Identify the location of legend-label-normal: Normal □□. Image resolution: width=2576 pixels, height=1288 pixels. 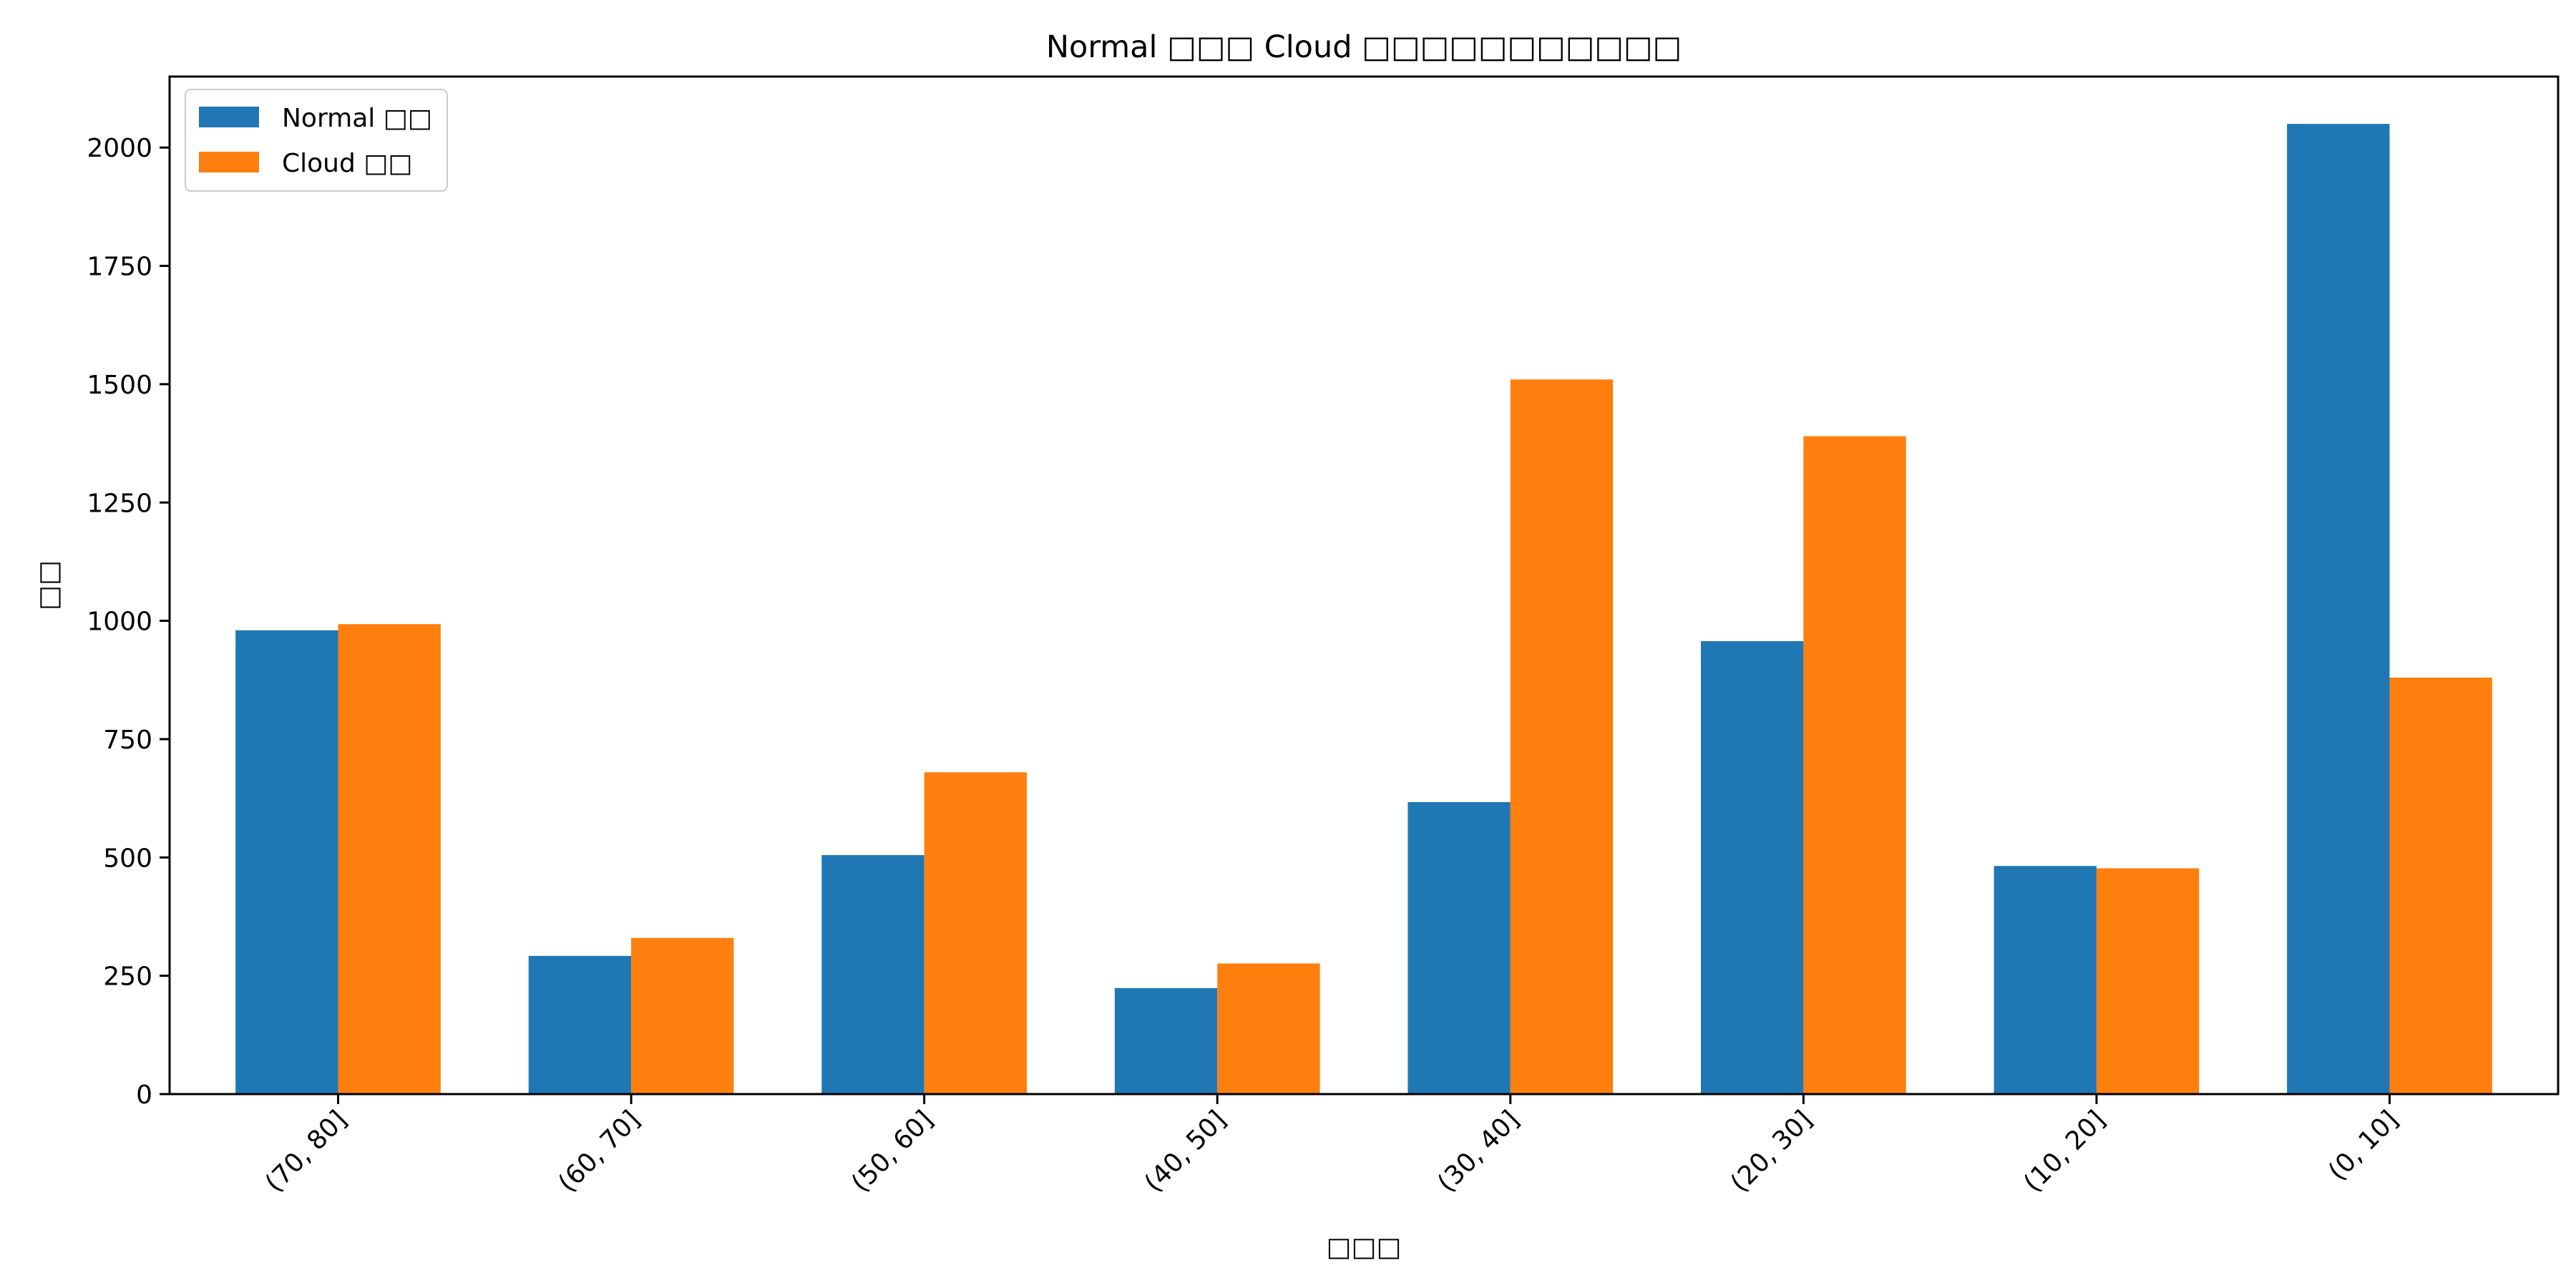
(357, 118).